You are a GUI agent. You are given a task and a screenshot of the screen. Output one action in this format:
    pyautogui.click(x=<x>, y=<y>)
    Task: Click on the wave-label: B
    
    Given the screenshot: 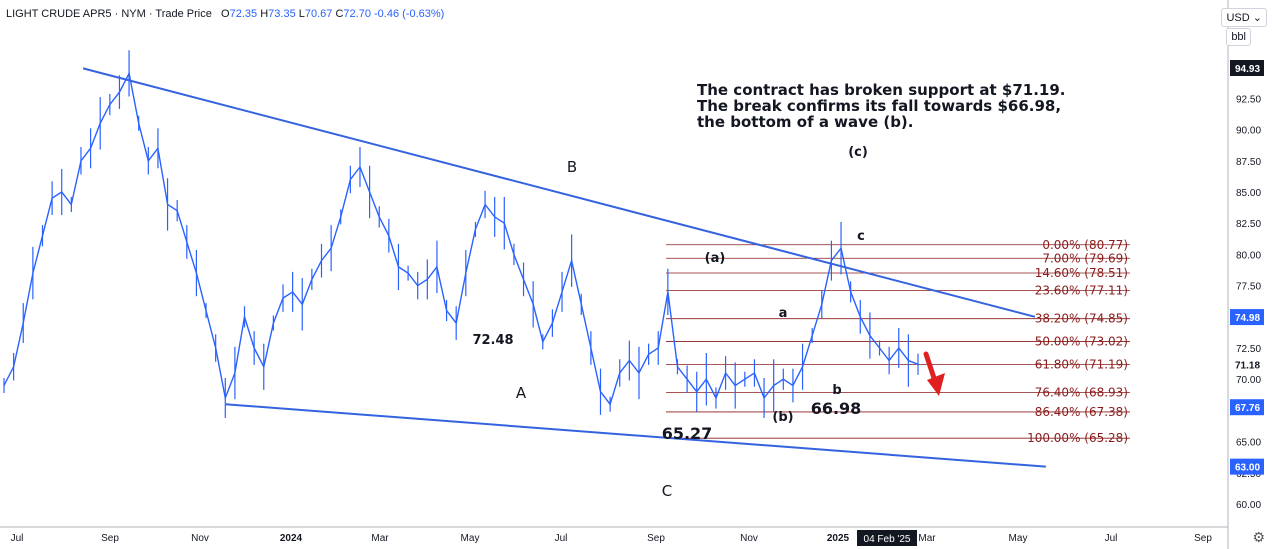 What is the action you would take?
    pyautogui.click(x=572, y=167)
    